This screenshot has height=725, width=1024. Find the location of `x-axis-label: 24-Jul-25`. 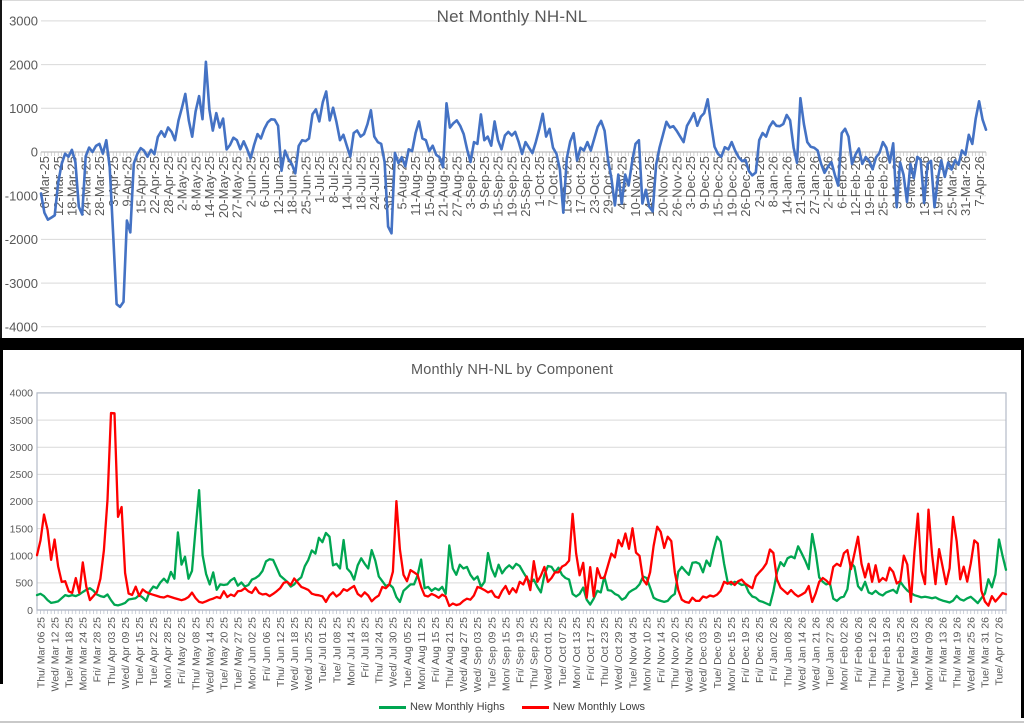

x-axis-label: 24-Jul-25 is located at coordinates (374, 183).